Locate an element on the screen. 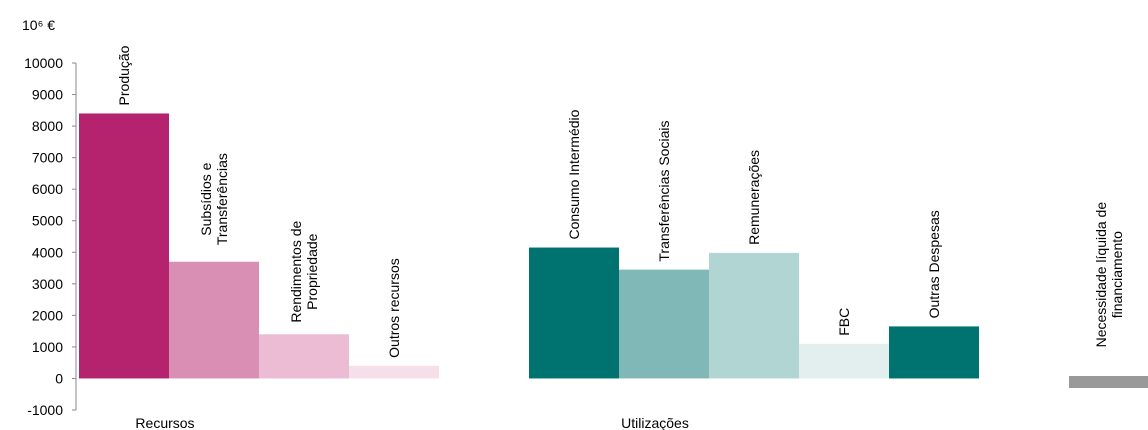 The height and width of the screenshot is (430, 1148). y-unit-label: 10⁶ € is located at coordinates (38, 25).